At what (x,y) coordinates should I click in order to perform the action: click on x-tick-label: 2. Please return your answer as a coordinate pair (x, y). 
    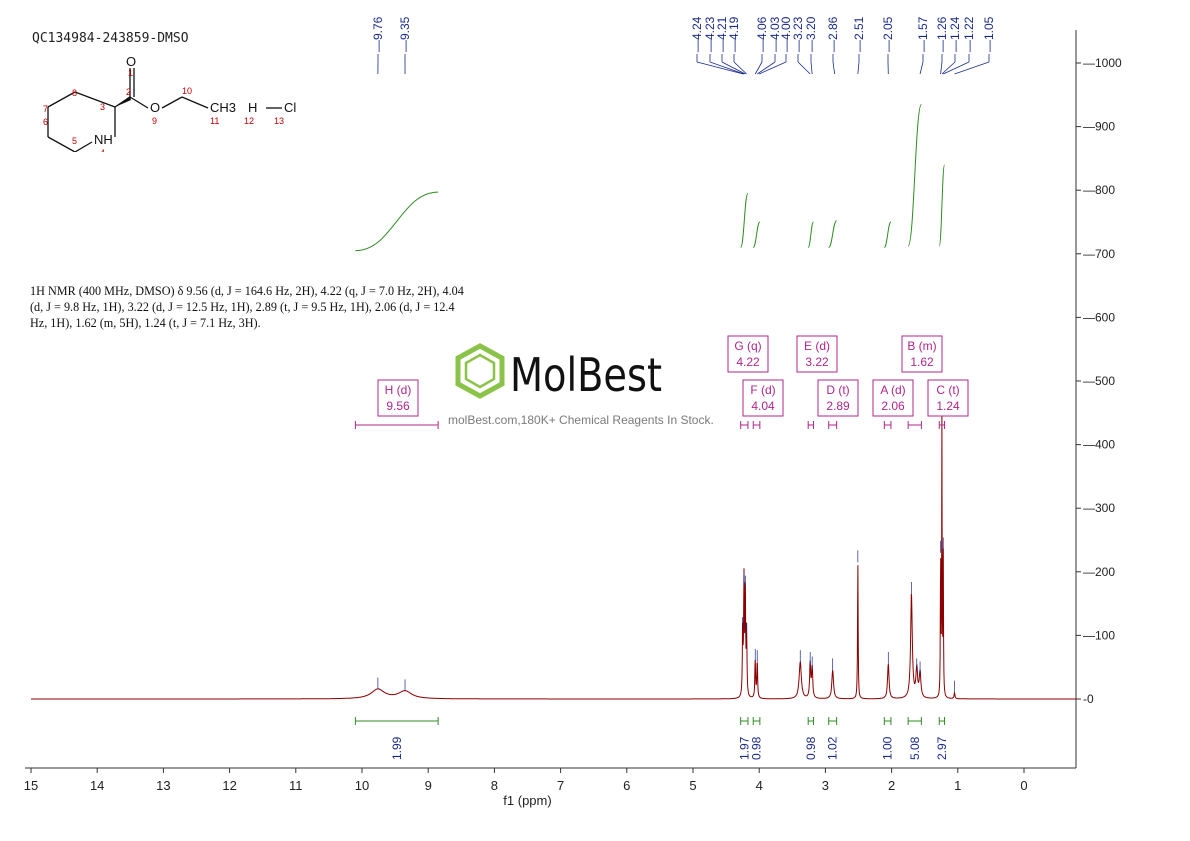
    Looking at the image, I should click on (891, 785).